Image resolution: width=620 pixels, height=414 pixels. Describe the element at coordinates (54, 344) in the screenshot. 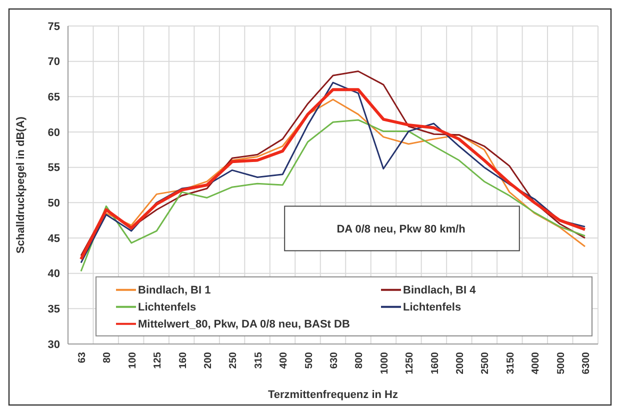

I see `y-tick-label: 30` at that location.